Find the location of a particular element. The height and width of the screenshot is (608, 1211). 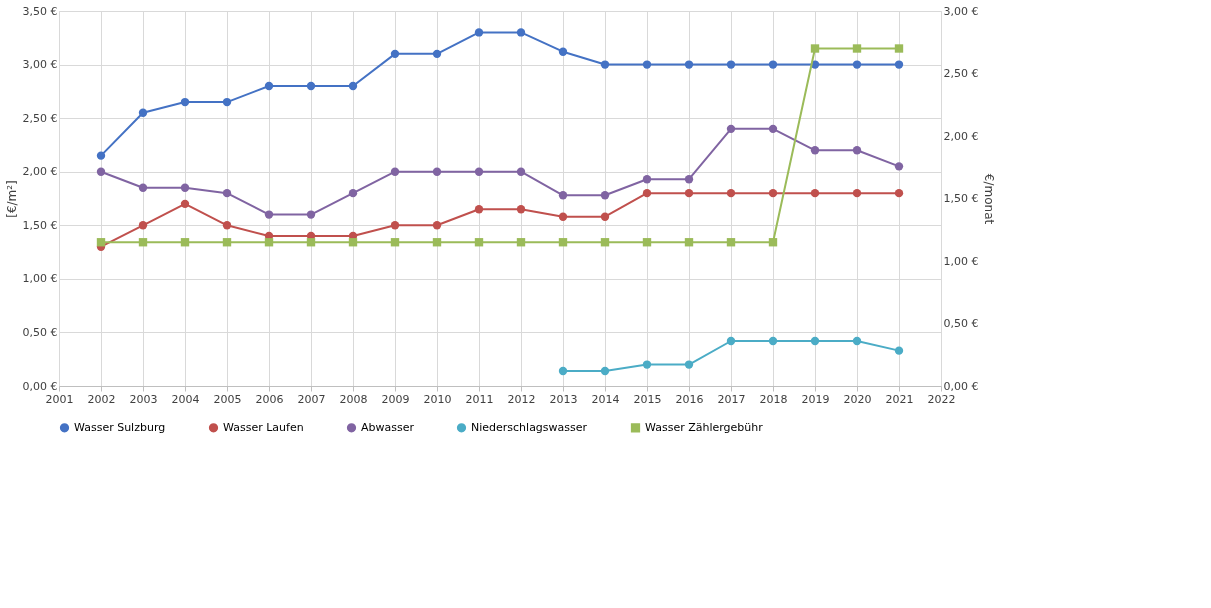

x-tick-label: 2010 is located at coordinates (437, 399).